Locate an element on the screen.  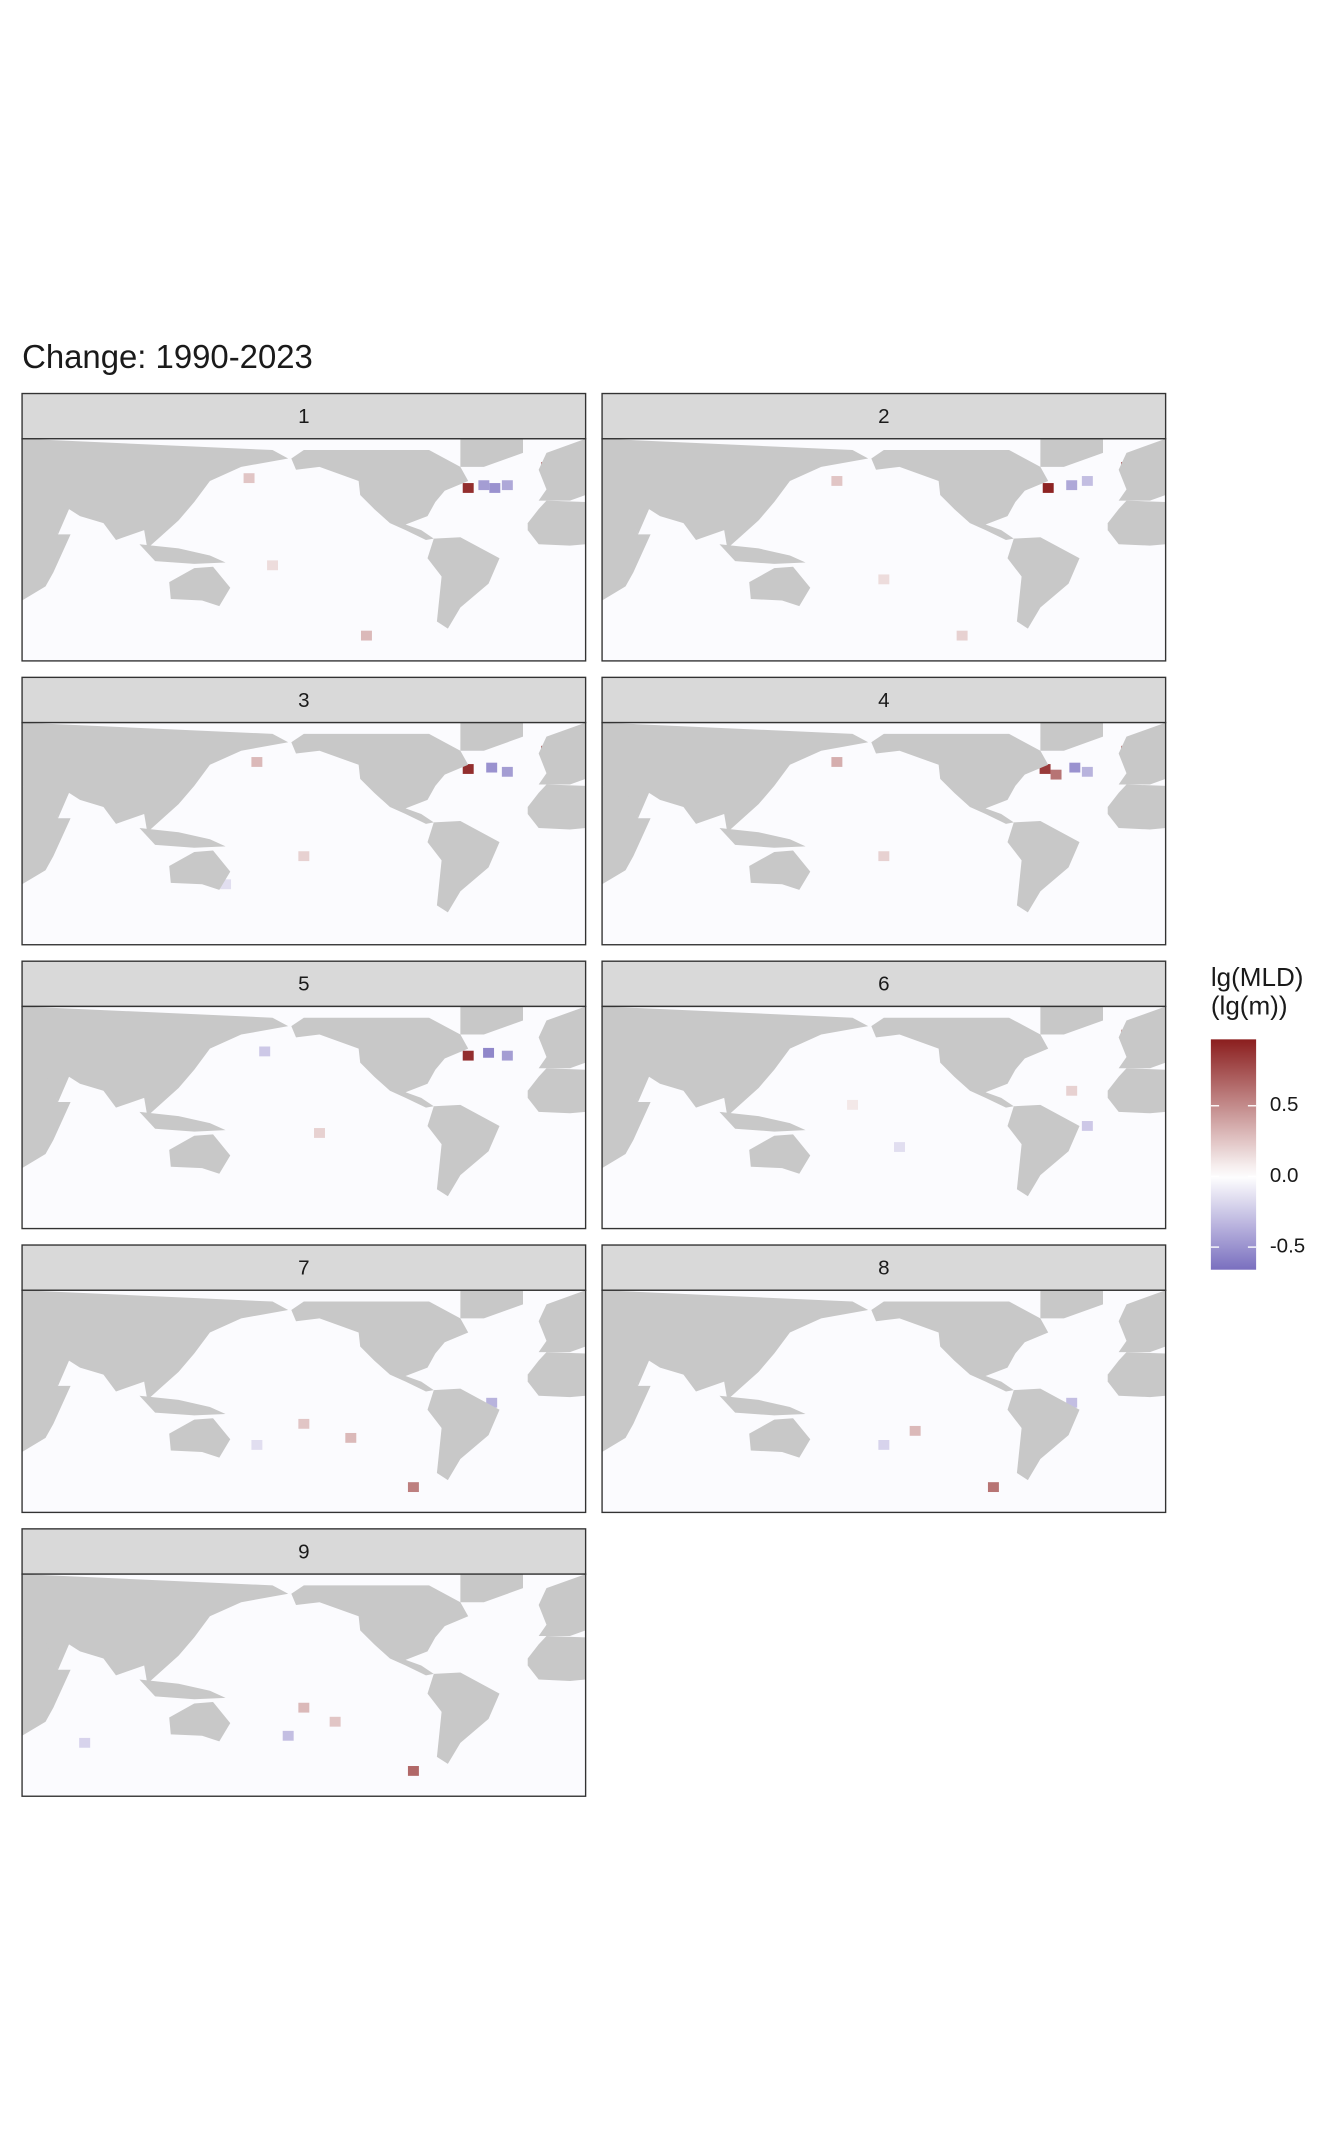
legend-title: (lg(m)) is located at coordinates (1249, 1006).